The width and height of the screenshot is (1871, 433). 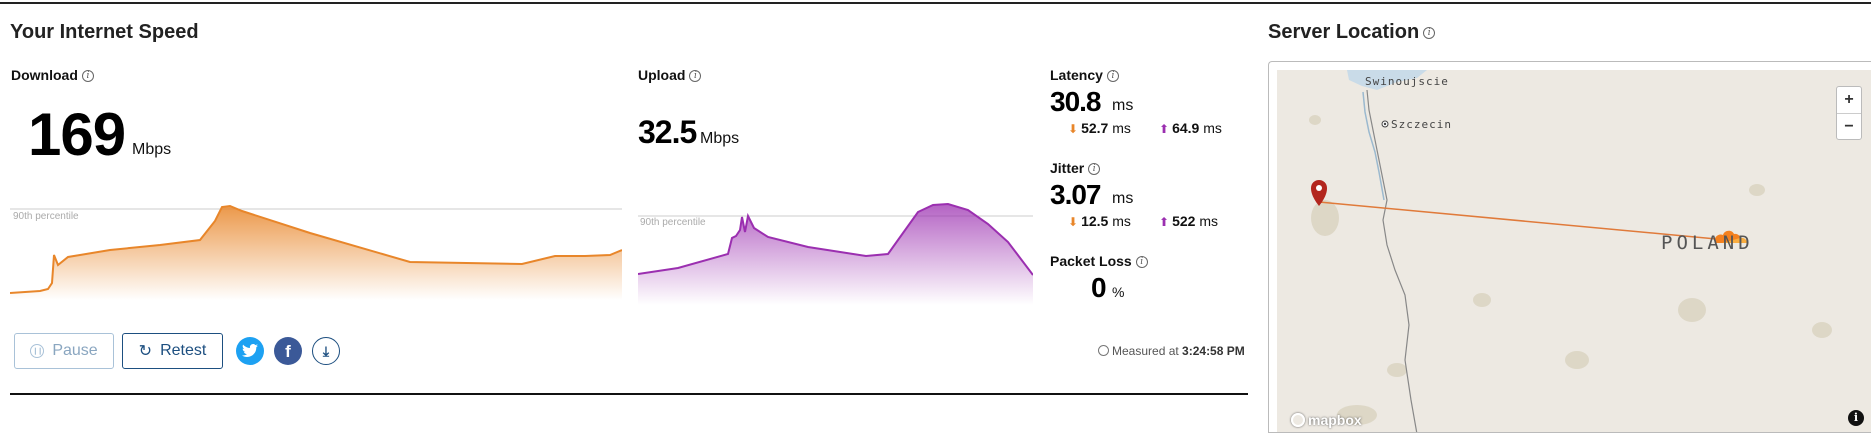 I want to click on upload-chart, so click(x=835, y=253).